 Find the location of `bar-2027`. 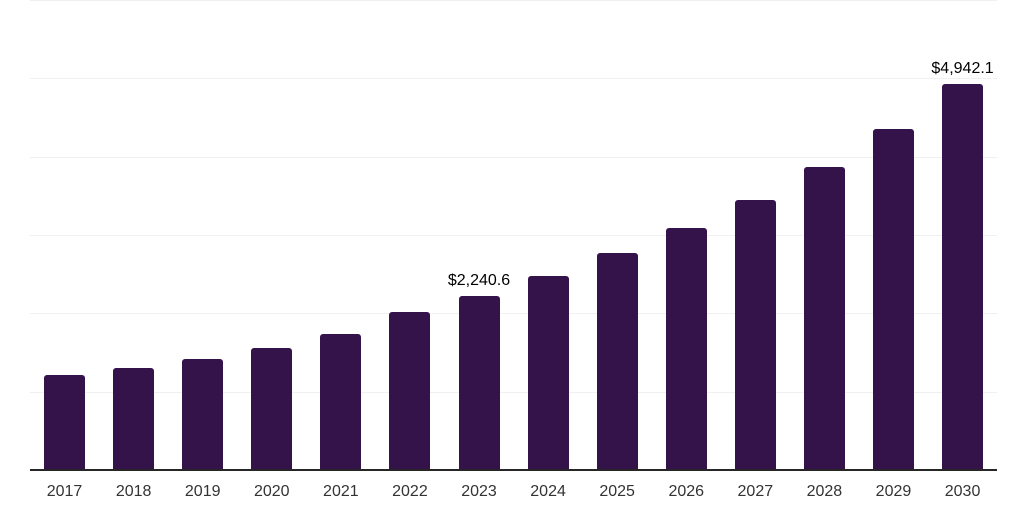

bar-2027 is located at coordinates (755, 335).